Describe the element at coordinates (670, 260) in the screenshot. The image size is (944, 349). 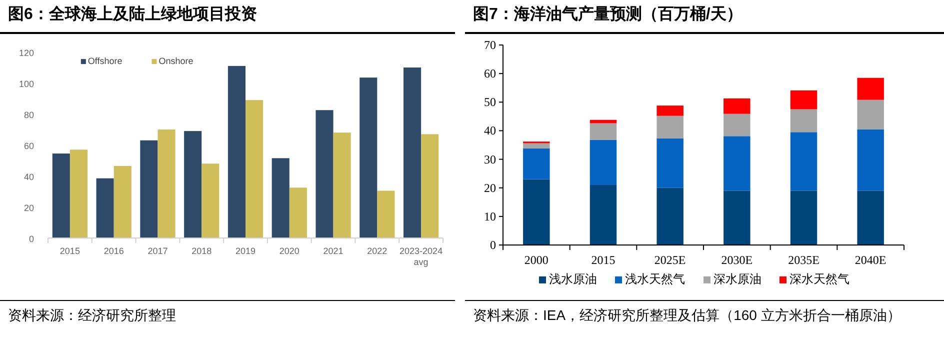
I see `x-tick-label: 2025E` at that location.